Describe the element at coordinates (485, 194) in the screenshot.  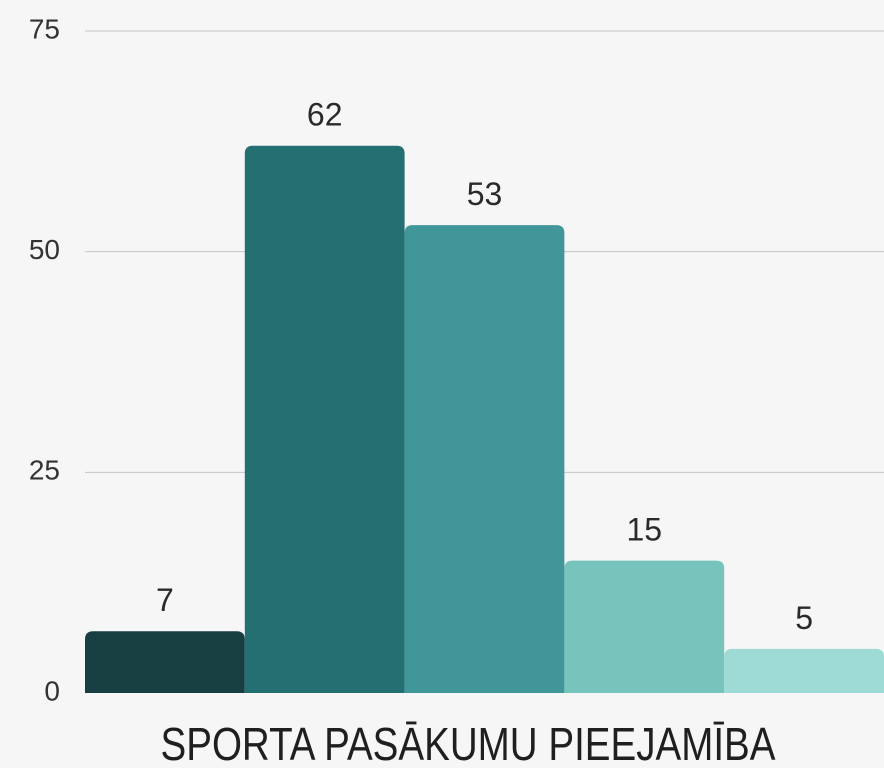
I see `value-label: 53` at that location.